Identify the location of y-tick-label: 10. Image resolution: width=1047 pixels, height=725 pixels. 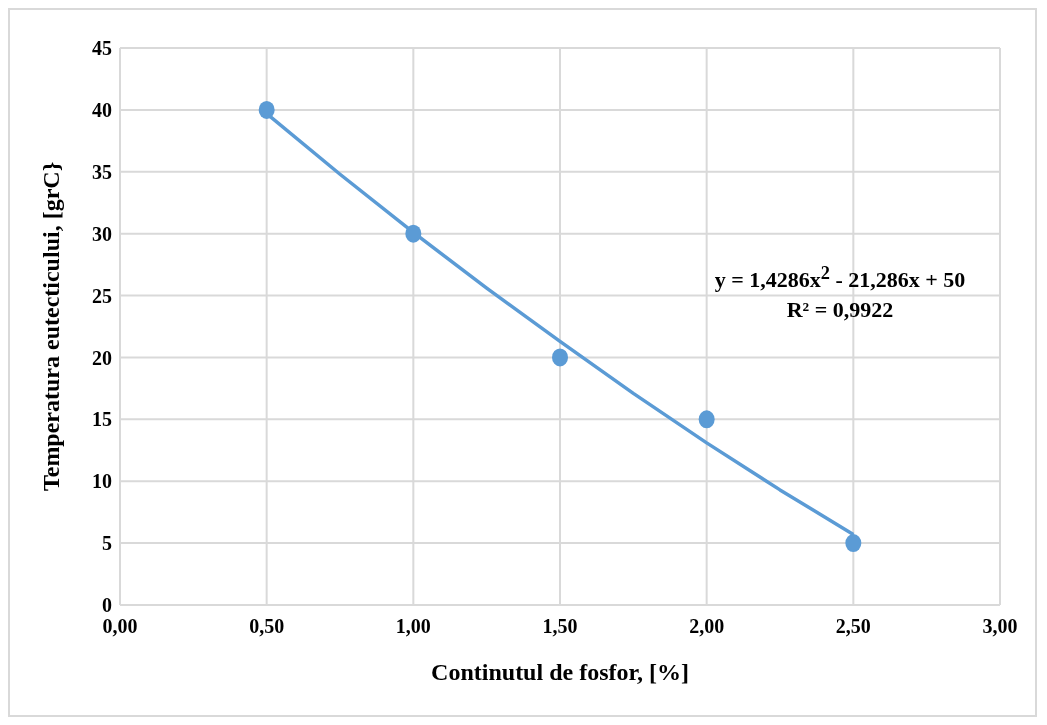
(102, 481).